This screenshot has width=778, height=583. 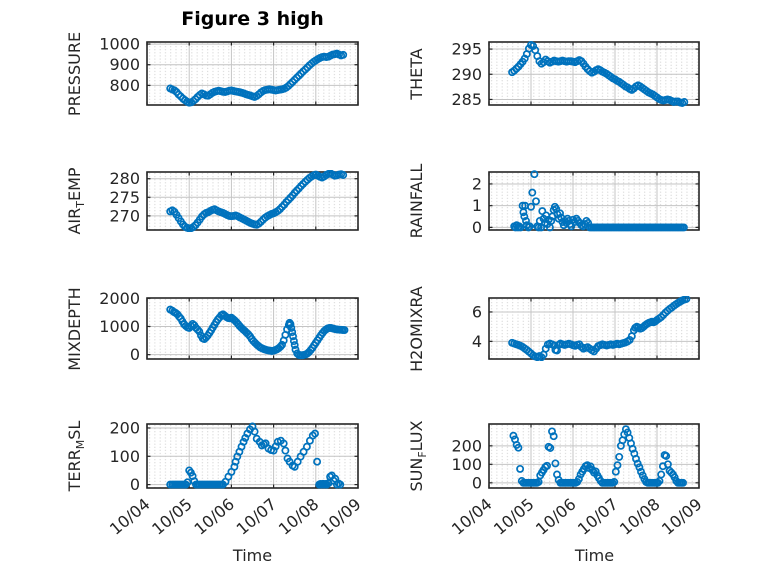 I want to click on y-axis-label-rainfall: RAINFALL, so click(x=416, y=201).